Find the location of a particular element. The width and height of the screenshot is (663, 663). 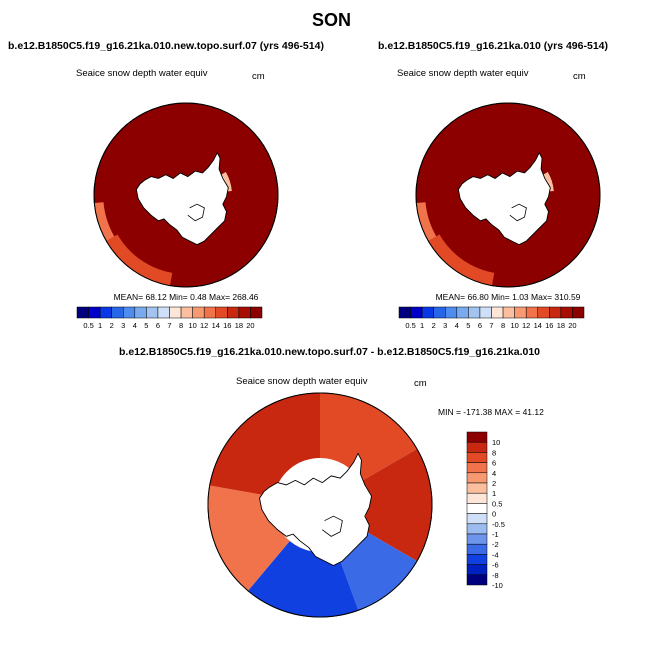

left-colorbar-tick-label-5: 5 is located at coordinates (146, 325).